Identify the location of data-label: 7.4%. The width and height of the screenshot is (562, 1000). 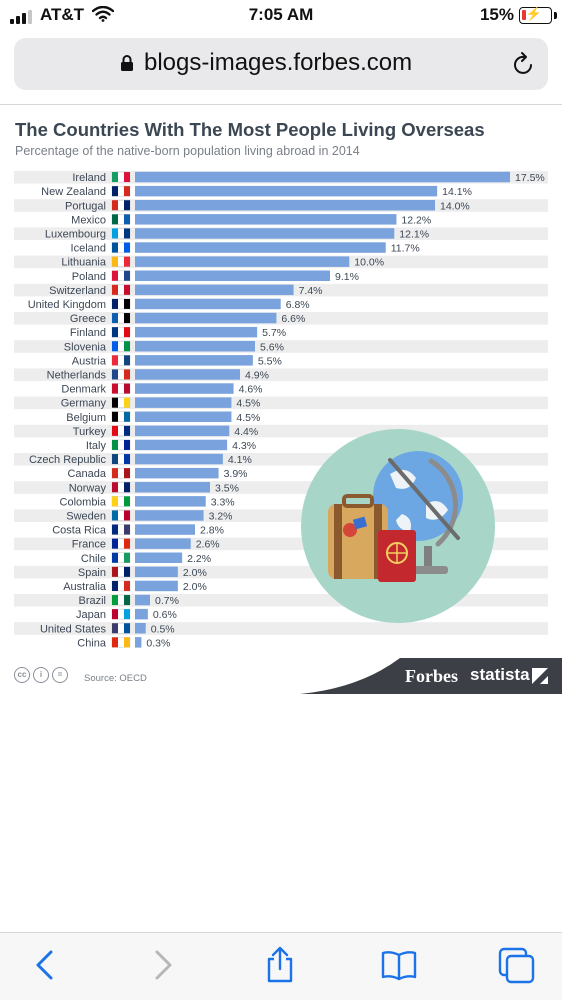
(311, 291).